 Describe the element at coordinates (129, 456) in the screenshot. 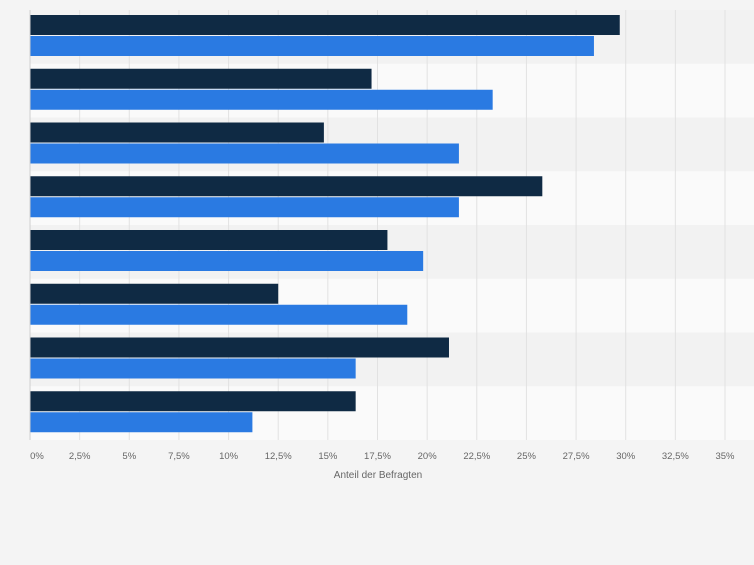

I see `x-tick-label: 5%` at that location.